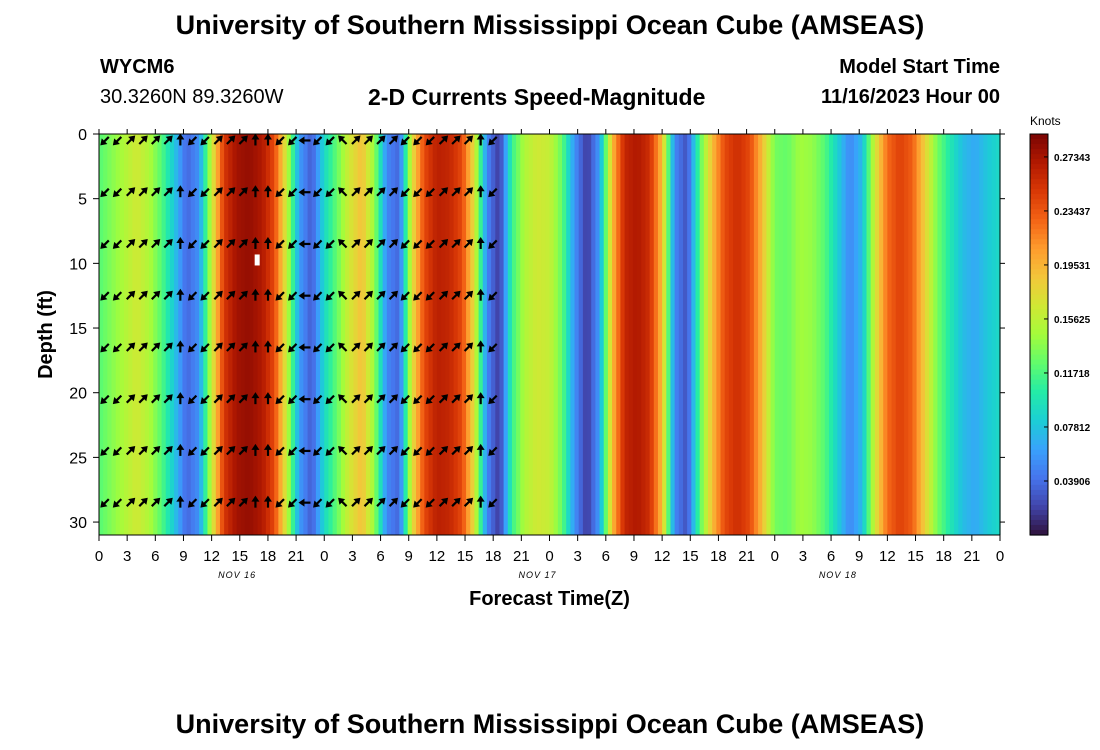  I want to click on colorbar-tick-label: 0.03906, so click(1072, 482).